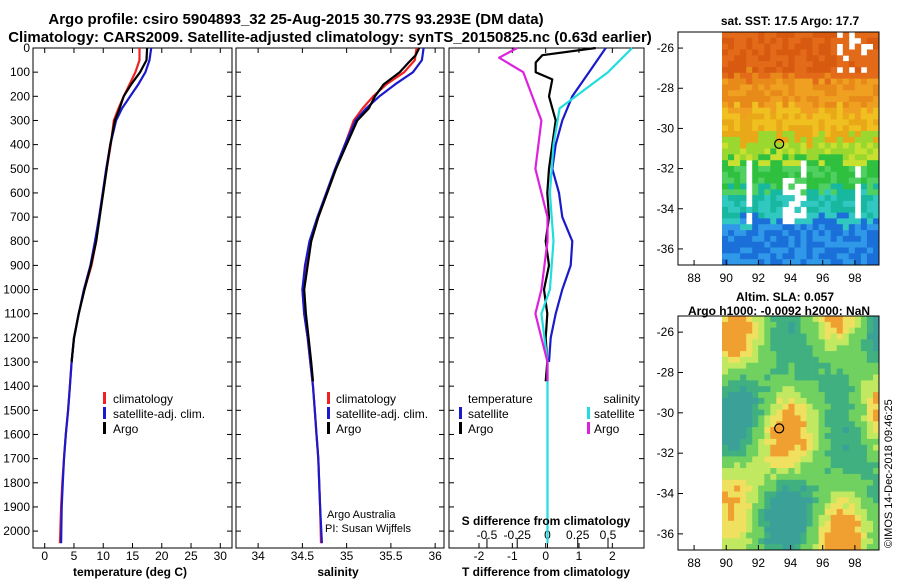 The image size is (900, 580). Describe the element at coordinates (20, 193) in the screenshot. I see `depth-tick-label: 600` at that location.